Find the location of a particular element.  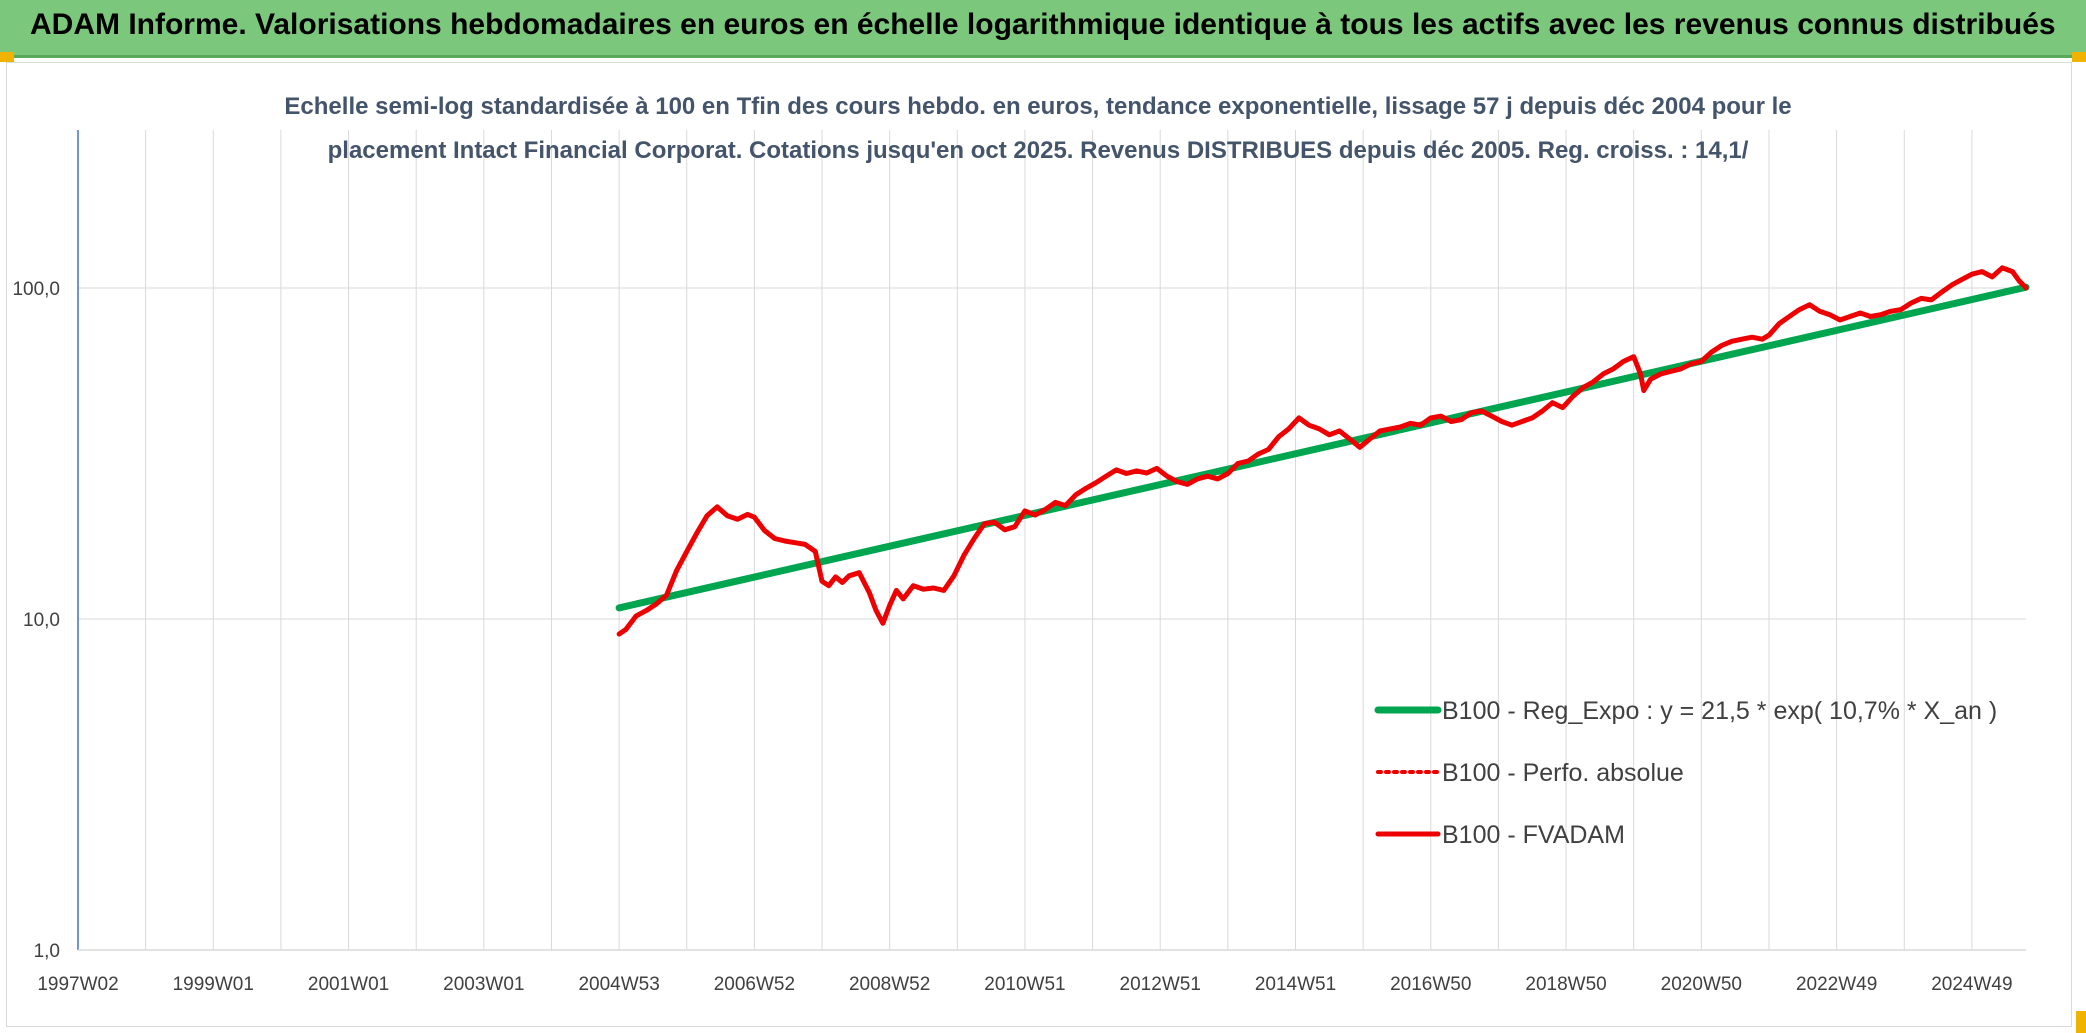

x-tick-label: 2016W50 is located at coordinates (1430, 984).